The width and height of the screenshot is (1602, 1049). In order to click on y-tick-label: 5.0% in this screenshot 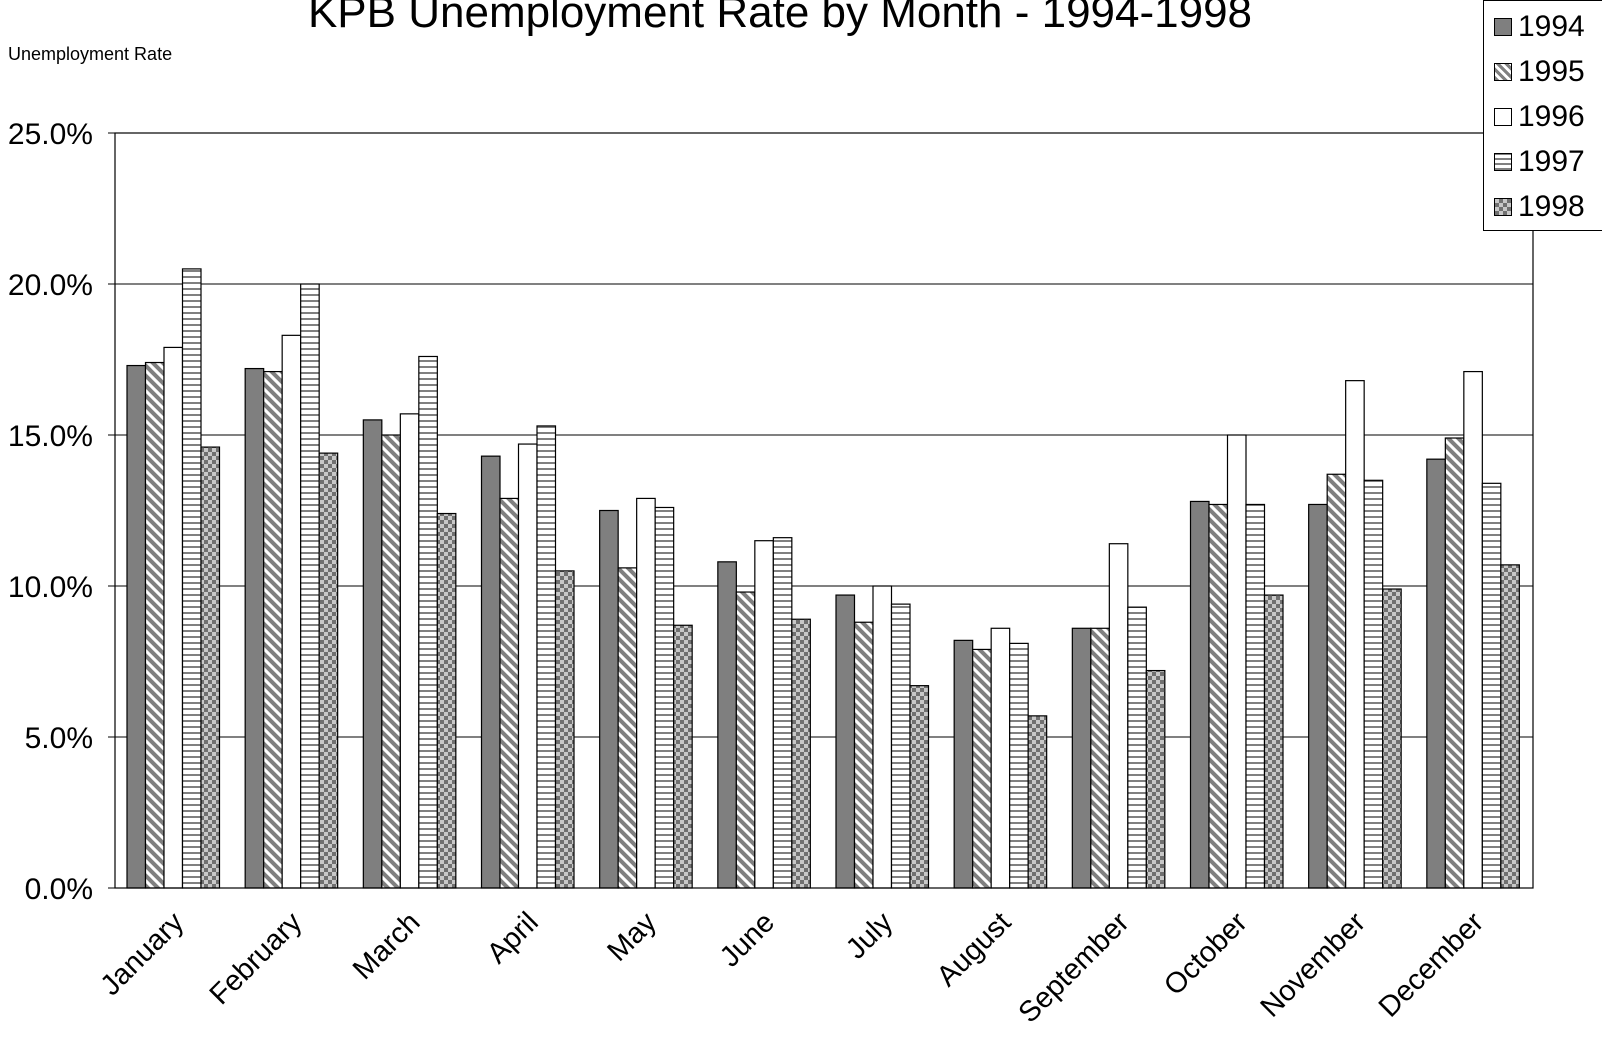, I will do `click(59, 738)`.